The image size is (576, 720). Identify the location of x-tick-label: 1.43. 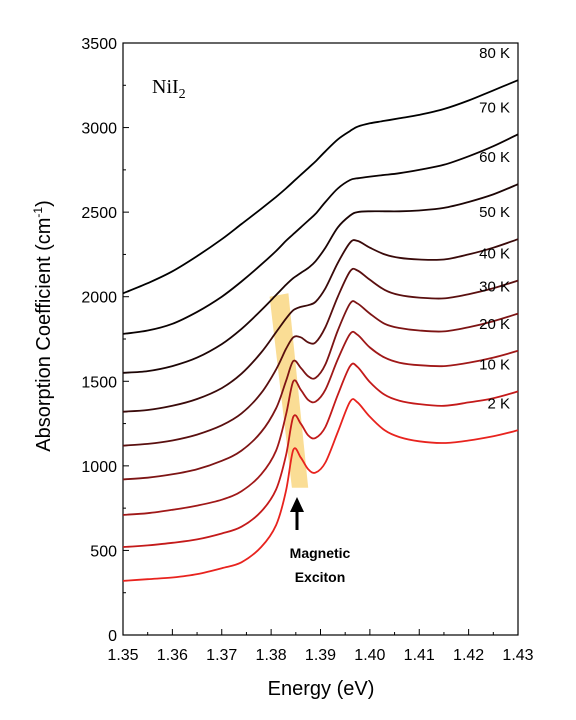
(517, 655).